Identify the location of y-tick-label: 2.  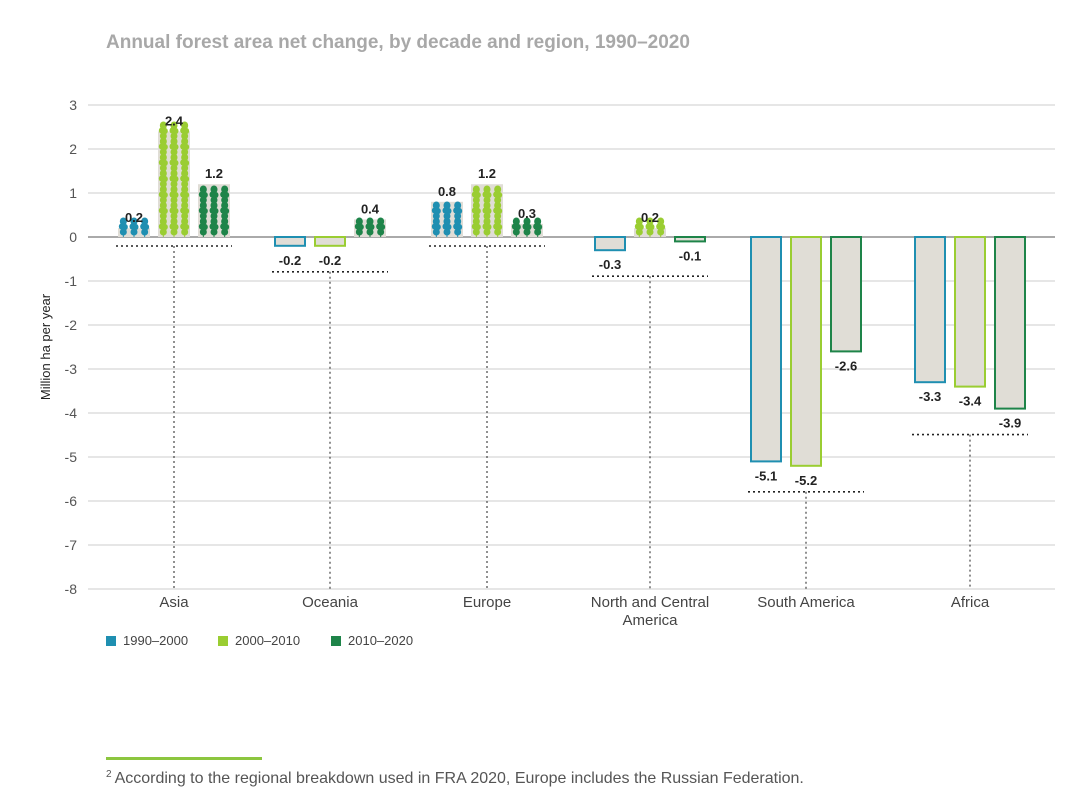
(73, 149).